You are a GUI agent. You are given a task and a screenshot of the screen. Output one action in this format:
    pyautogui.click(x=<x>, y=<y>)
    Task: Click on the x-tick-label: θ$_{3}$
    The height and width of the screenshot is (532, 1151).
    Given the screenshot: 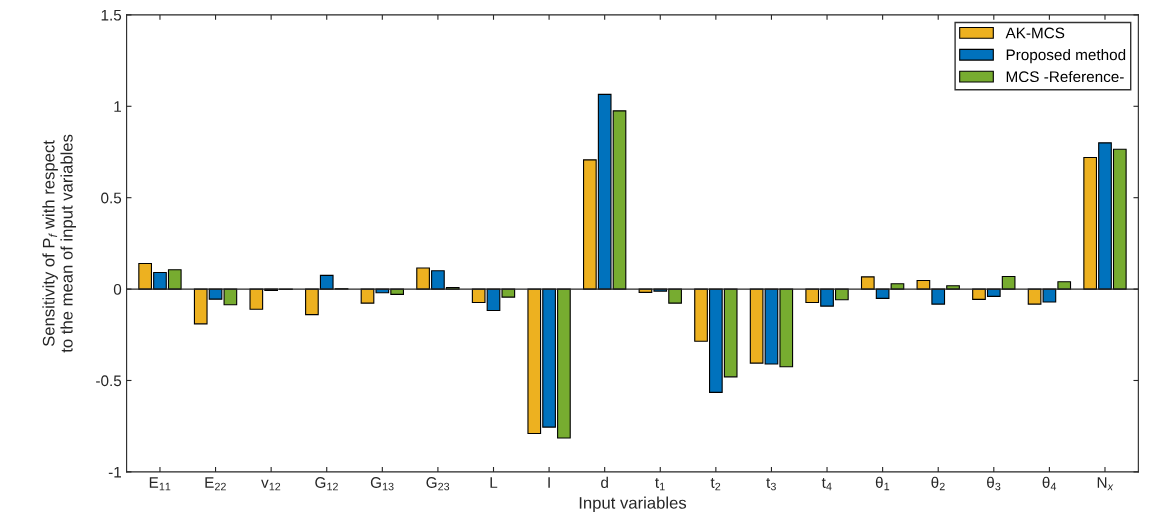 What is the action you would take?
    pyautogui.click(x=994, y=483)
    